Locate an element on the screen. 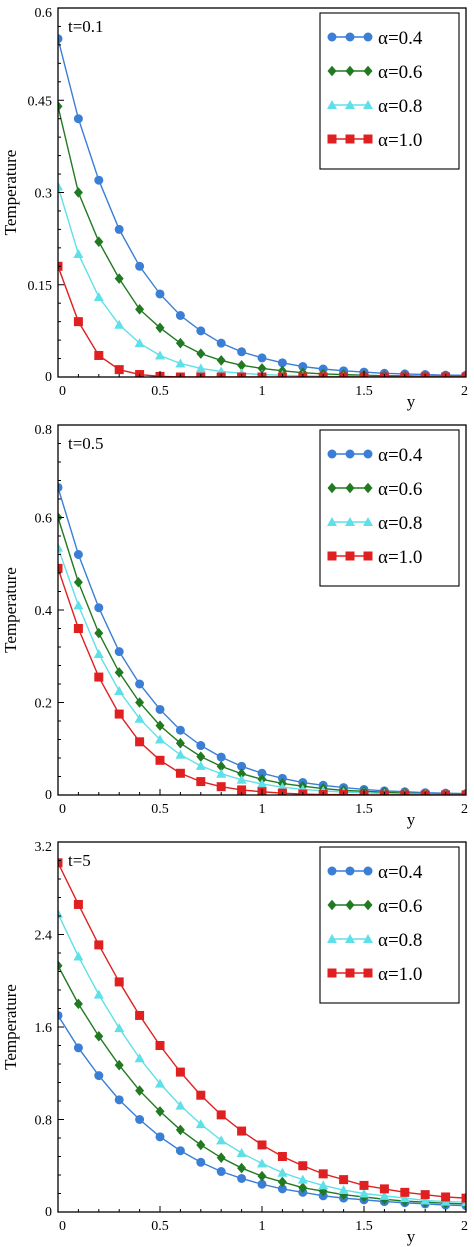  y-tick-label: 3.2 is located at coordinates (44, 847).